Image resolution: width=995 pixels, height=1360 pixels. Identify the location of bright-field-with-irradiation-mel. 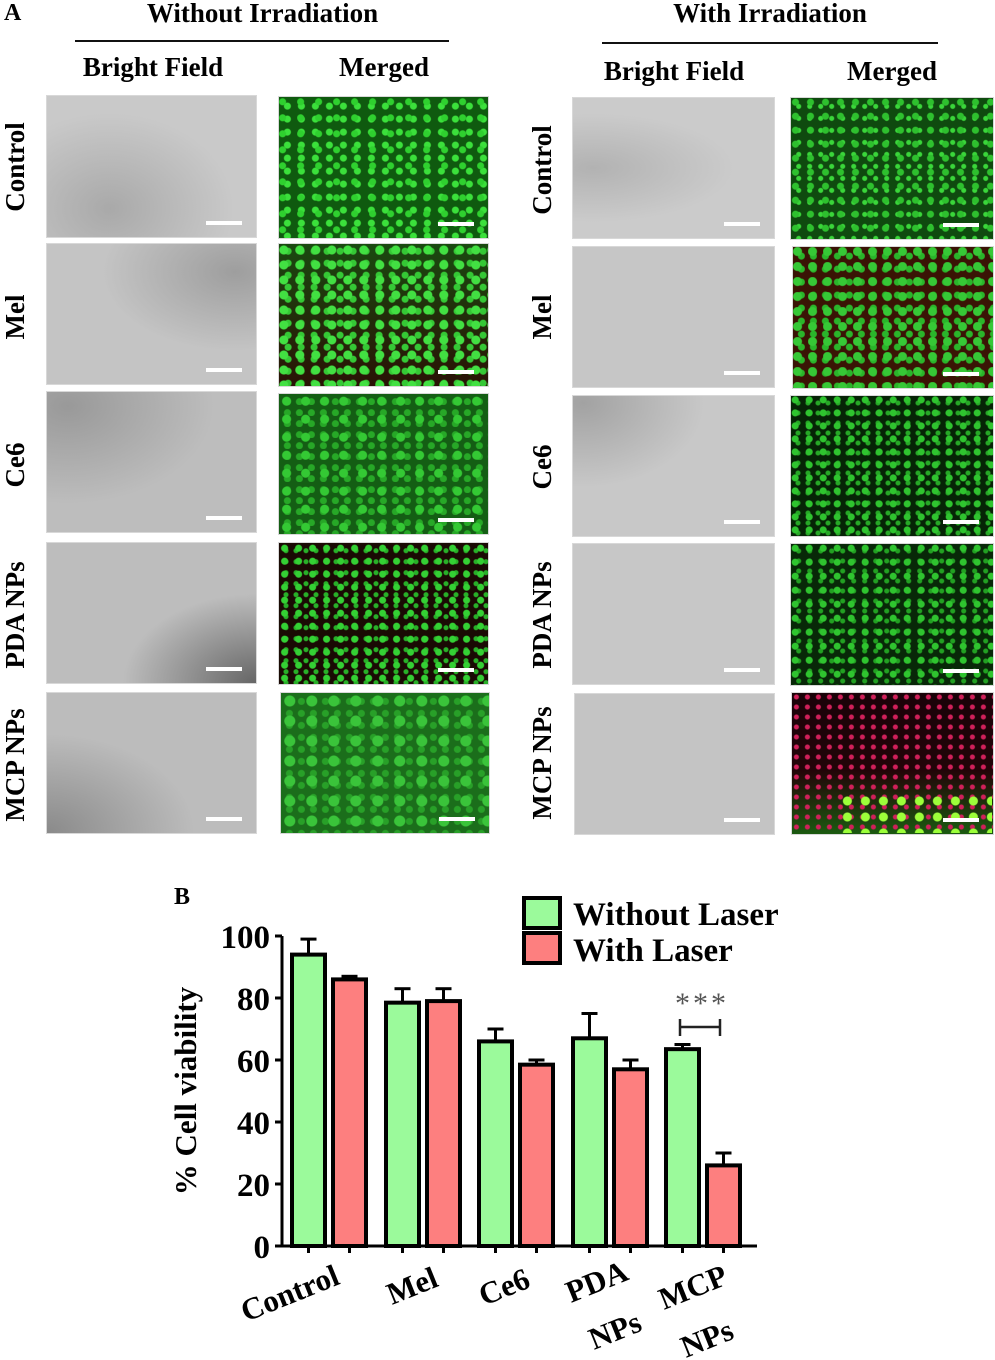
(673, 317).